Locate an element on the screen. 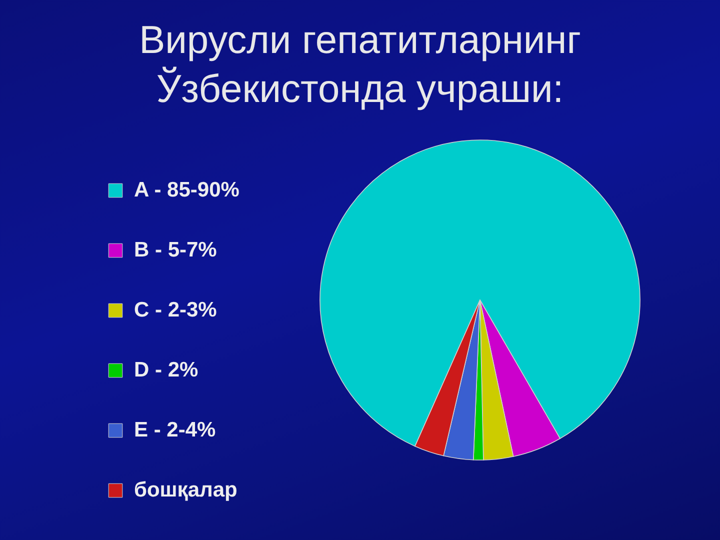 The width and height of the screenshot is (720, 540). legend-label: D - 2% is located at coordinates (166, 370).